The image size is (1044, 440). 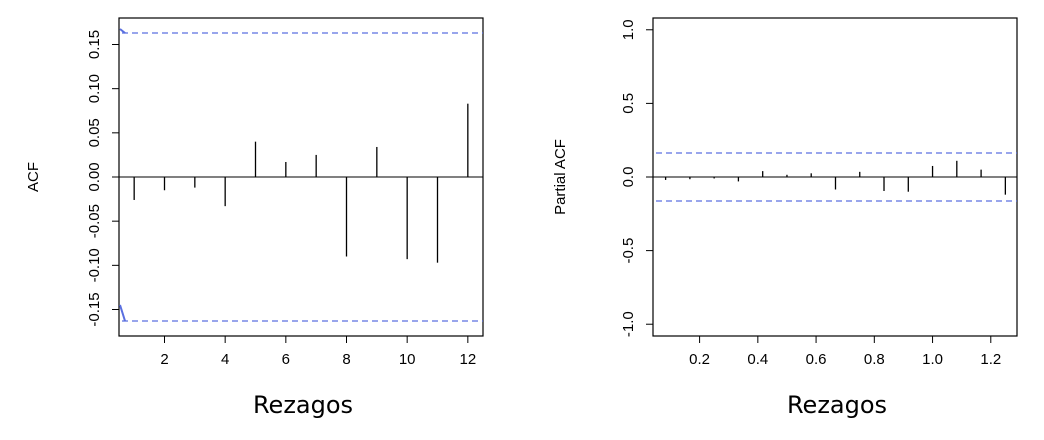 I want to click on acf-x-axis: 2 4 6 8 10 12, so click(x=318, y=352).